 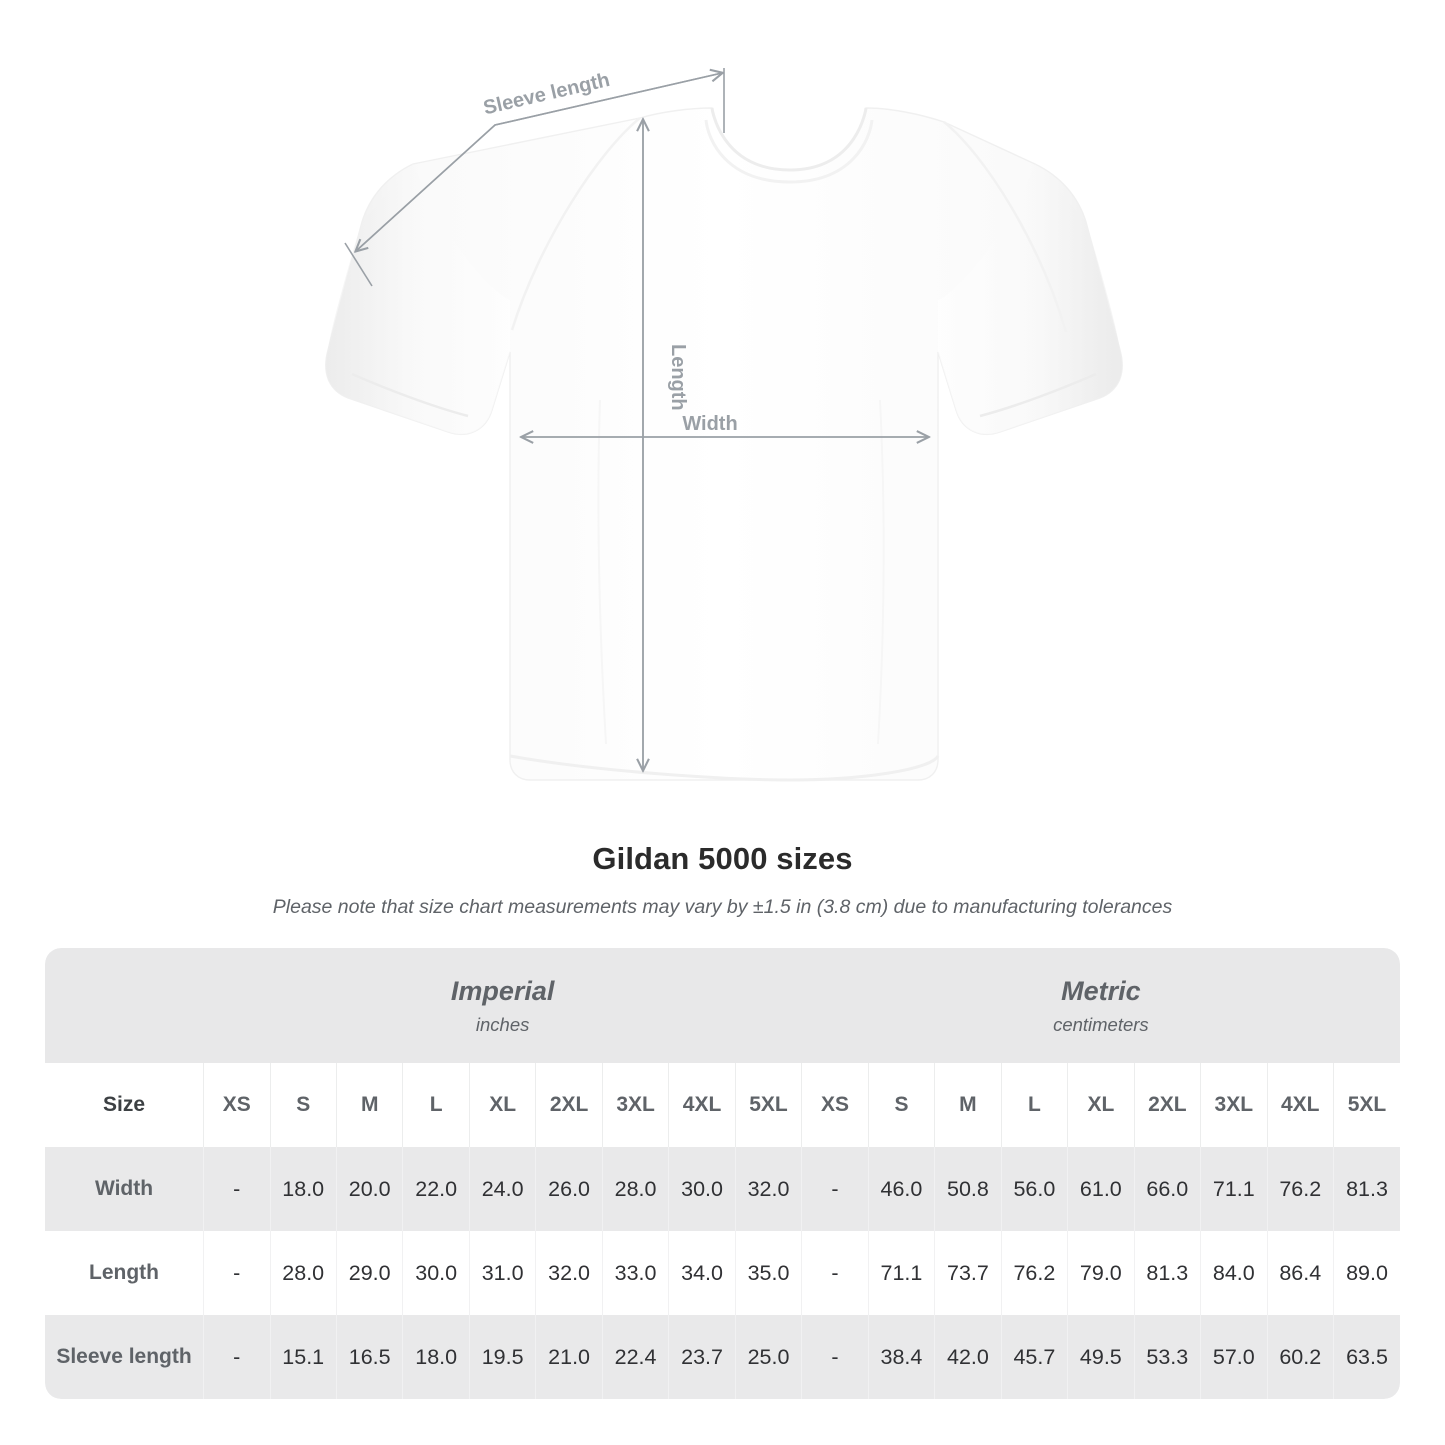 I want to click on unit-group-subtitle: centimeters, so click(x=1101, y=1024).